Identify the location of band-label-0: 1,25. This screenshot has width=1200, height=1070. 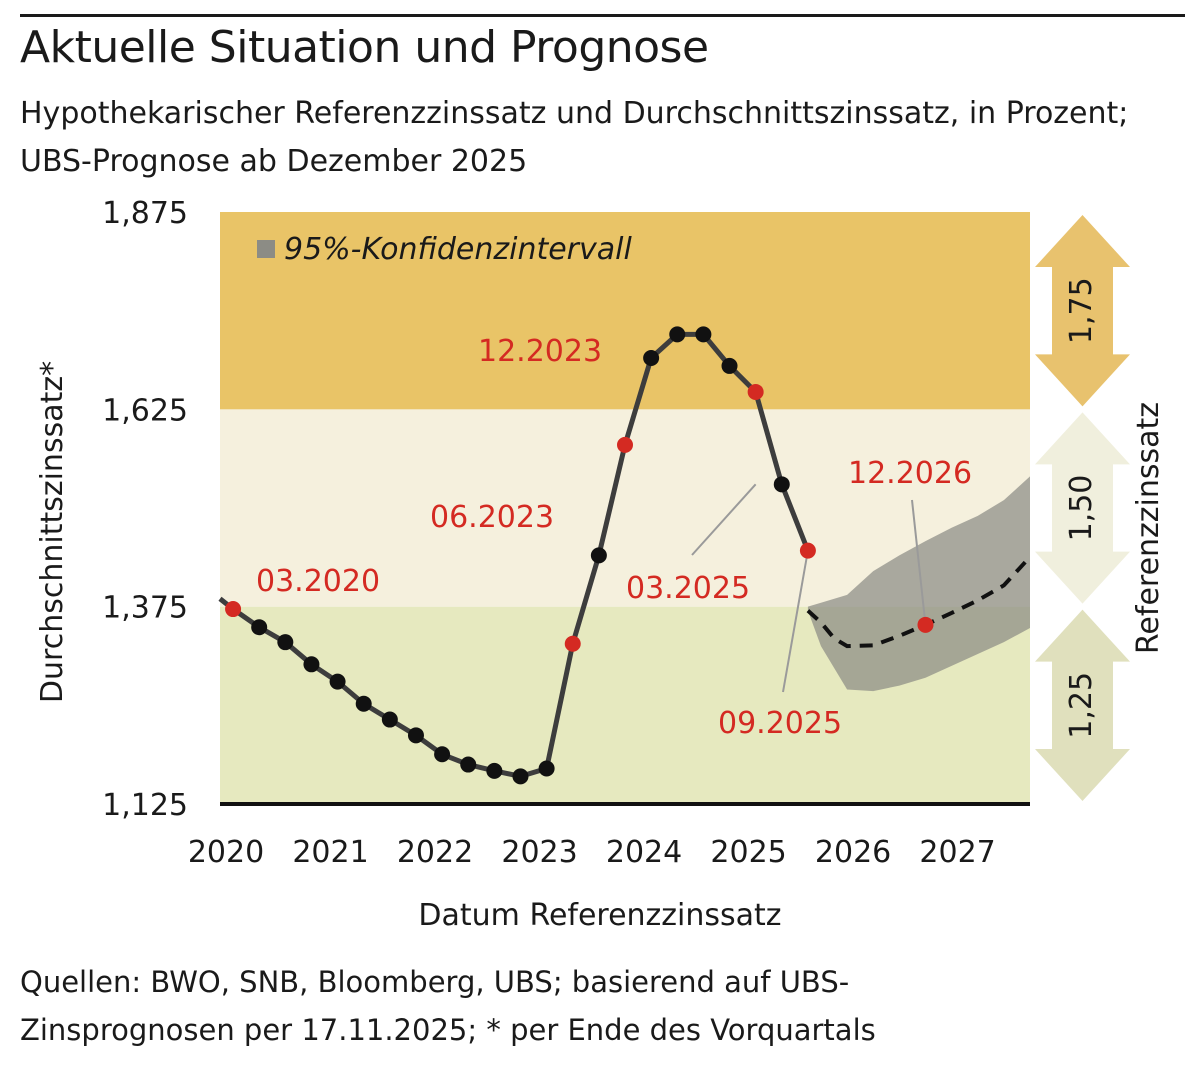
(1081, 705).